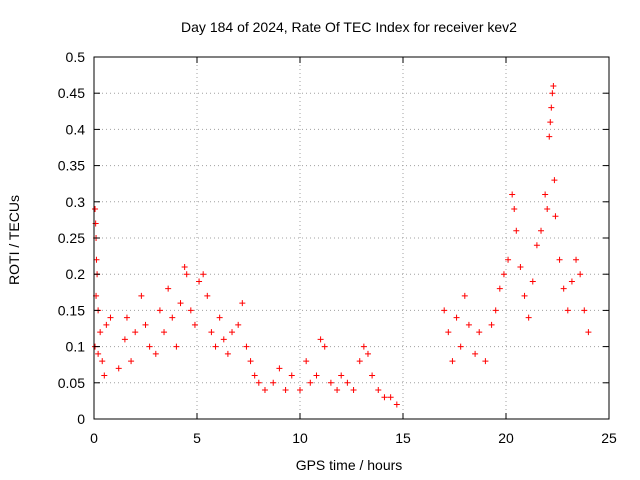  What do you see at coordinates (81, 419) in the screenshot?
I see `y-tick-label: 0` at bounding box center [81, 419].